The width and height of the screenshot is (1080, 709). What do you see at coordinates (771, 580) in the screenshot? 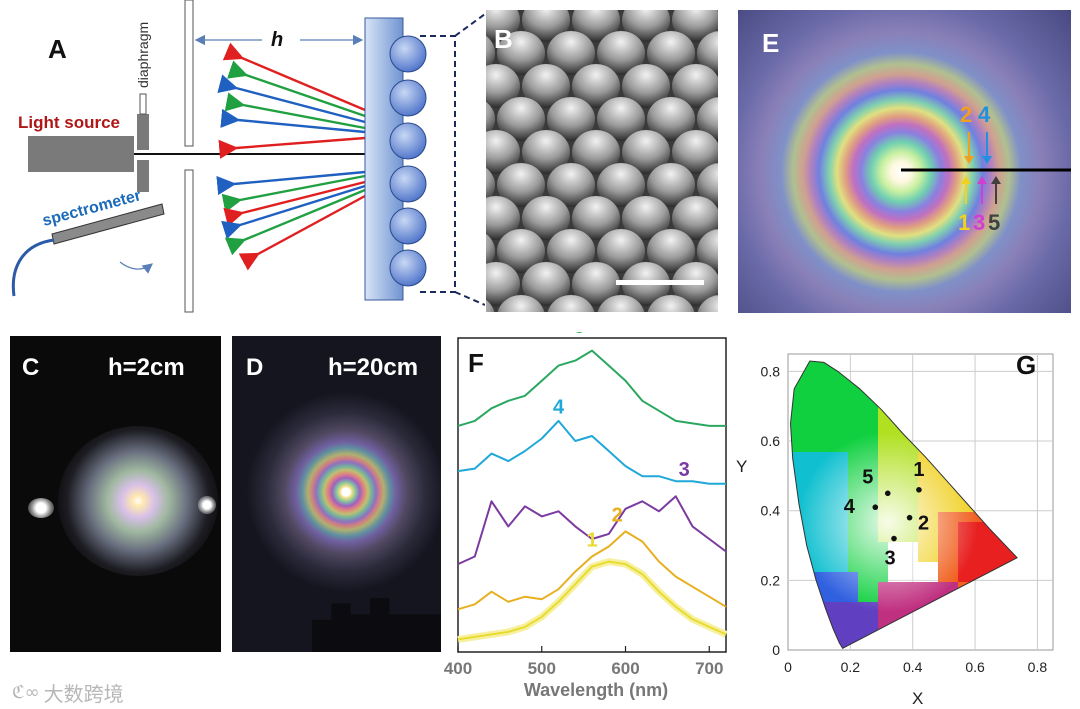
I see `y-tick-label: 0.2` at bounding box center [771, 580].